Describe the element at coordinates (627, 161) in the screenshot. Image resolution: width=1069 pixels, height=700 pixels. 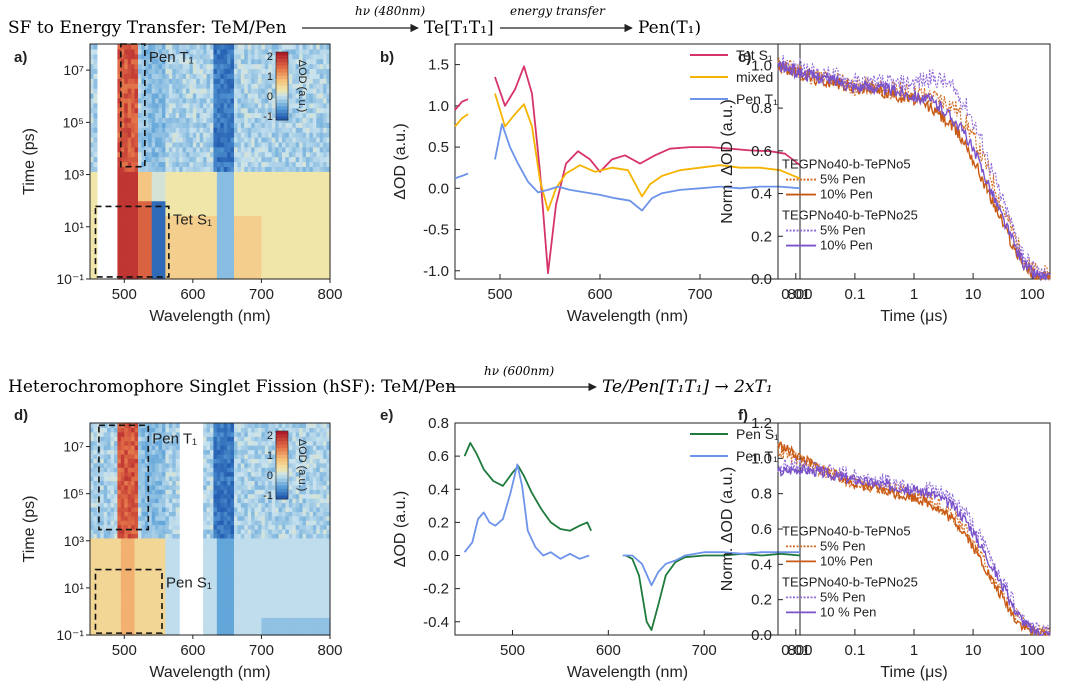
I see `plot-frame` at that location.